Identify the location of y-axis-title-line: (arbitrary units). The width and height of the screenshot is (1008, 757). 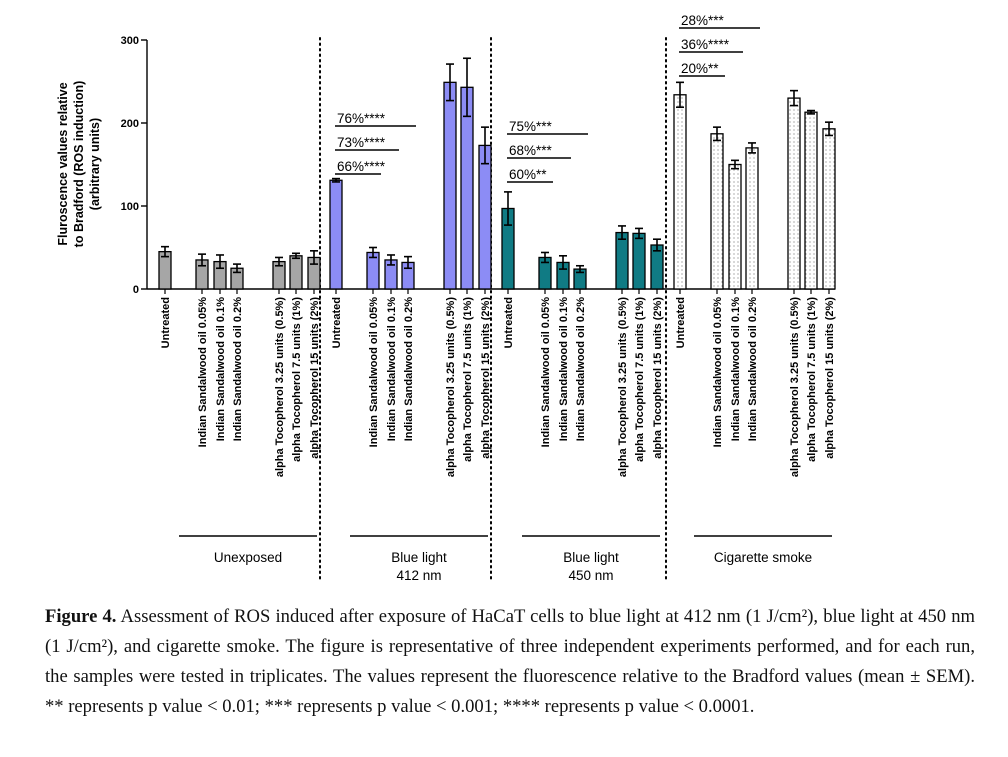
(95, 164).